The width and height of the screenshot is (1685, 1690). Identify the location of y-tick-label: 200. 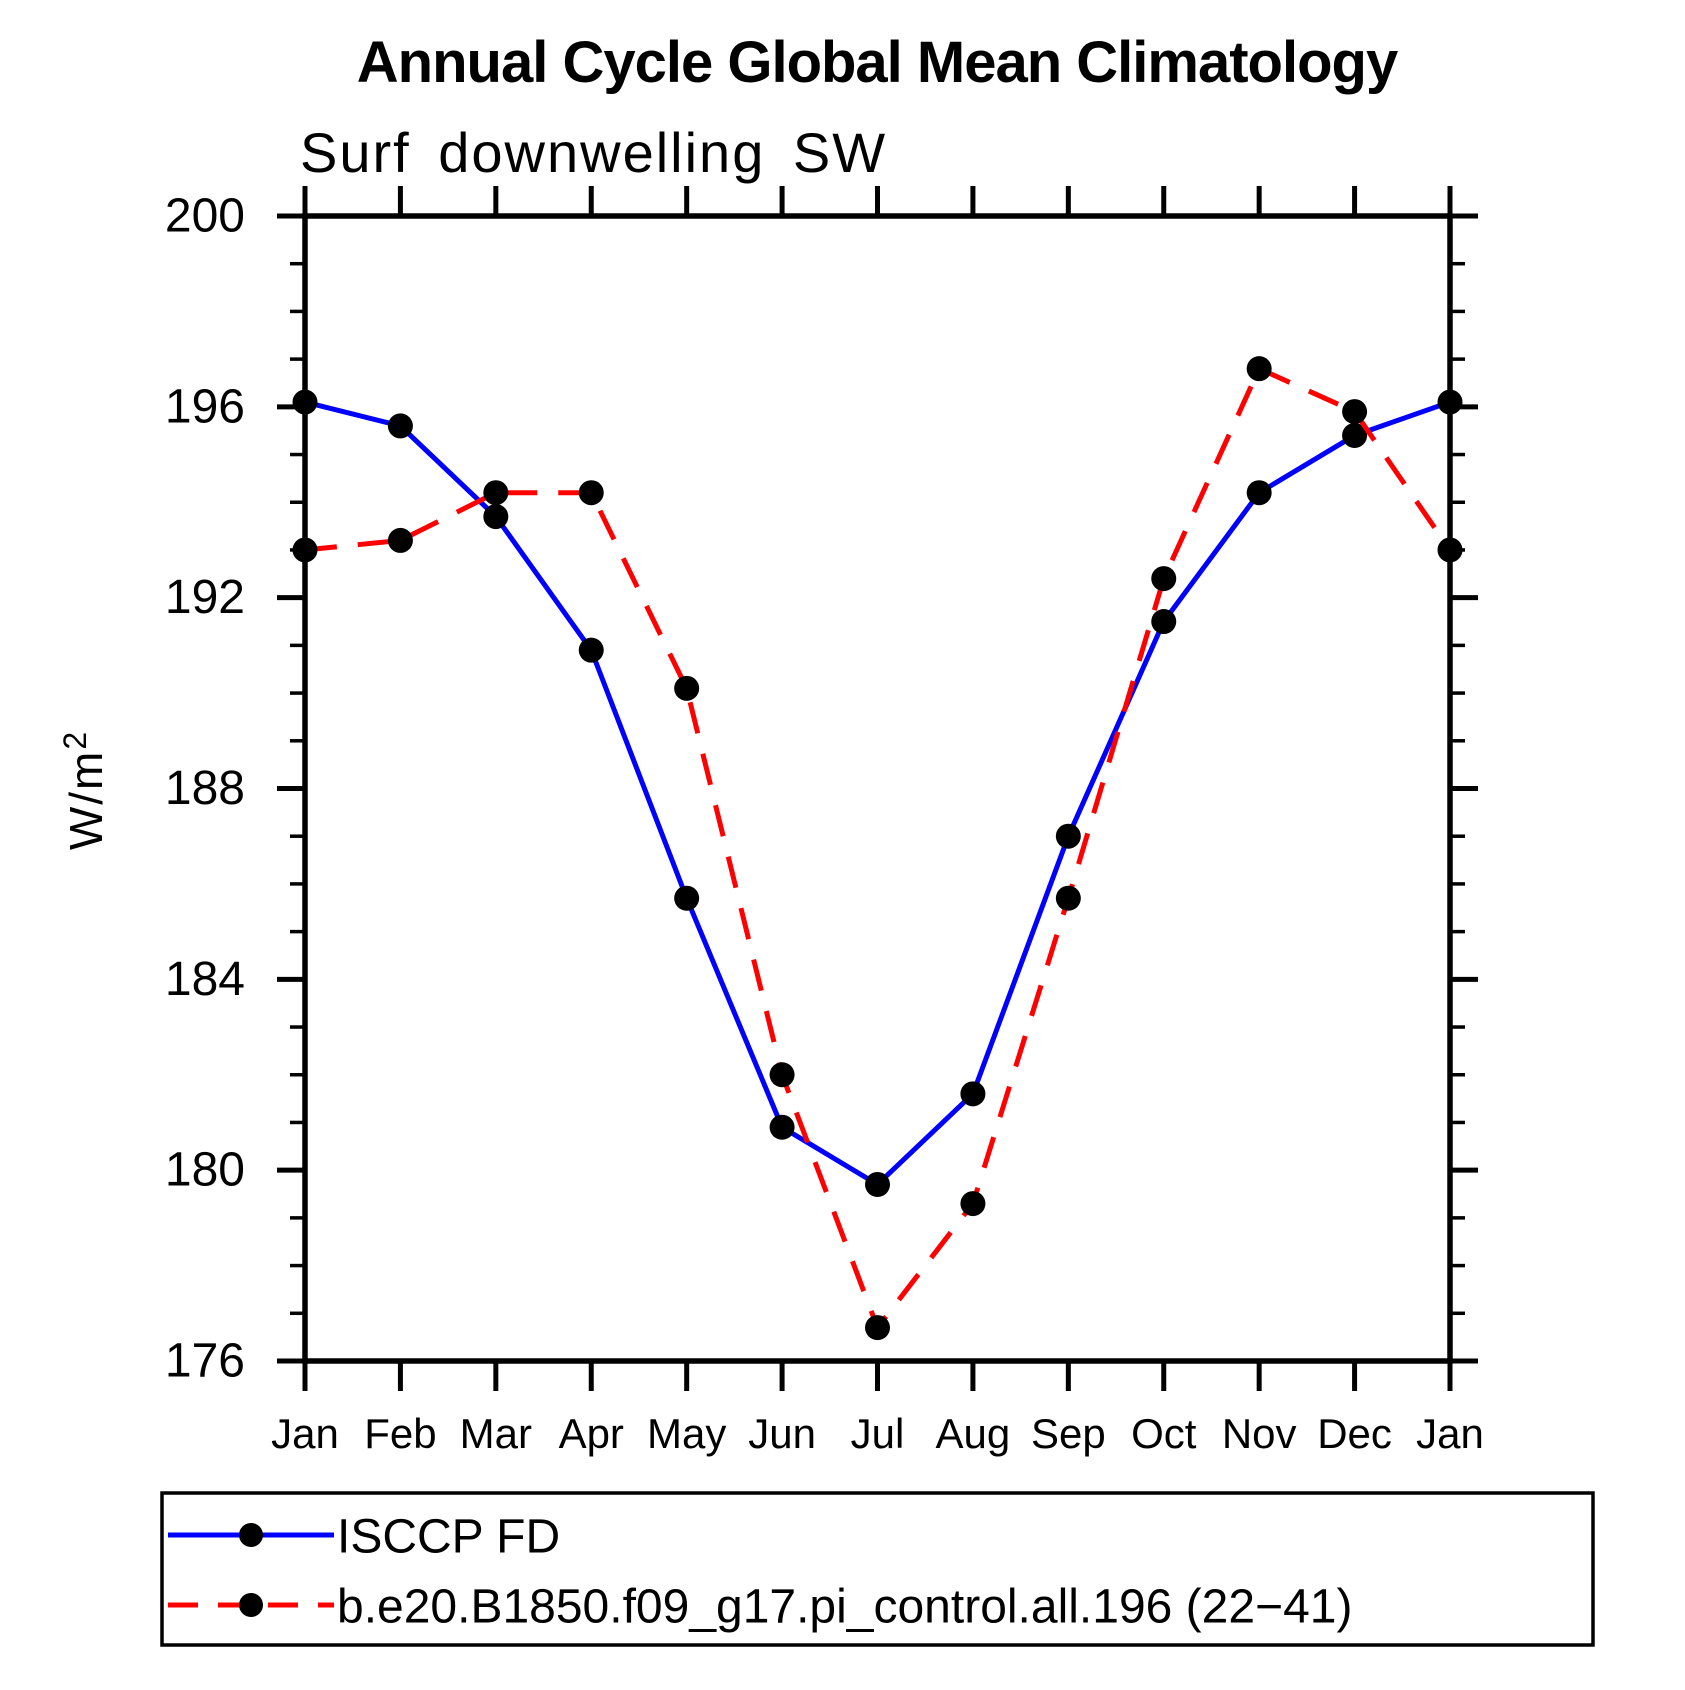
(205, 216).